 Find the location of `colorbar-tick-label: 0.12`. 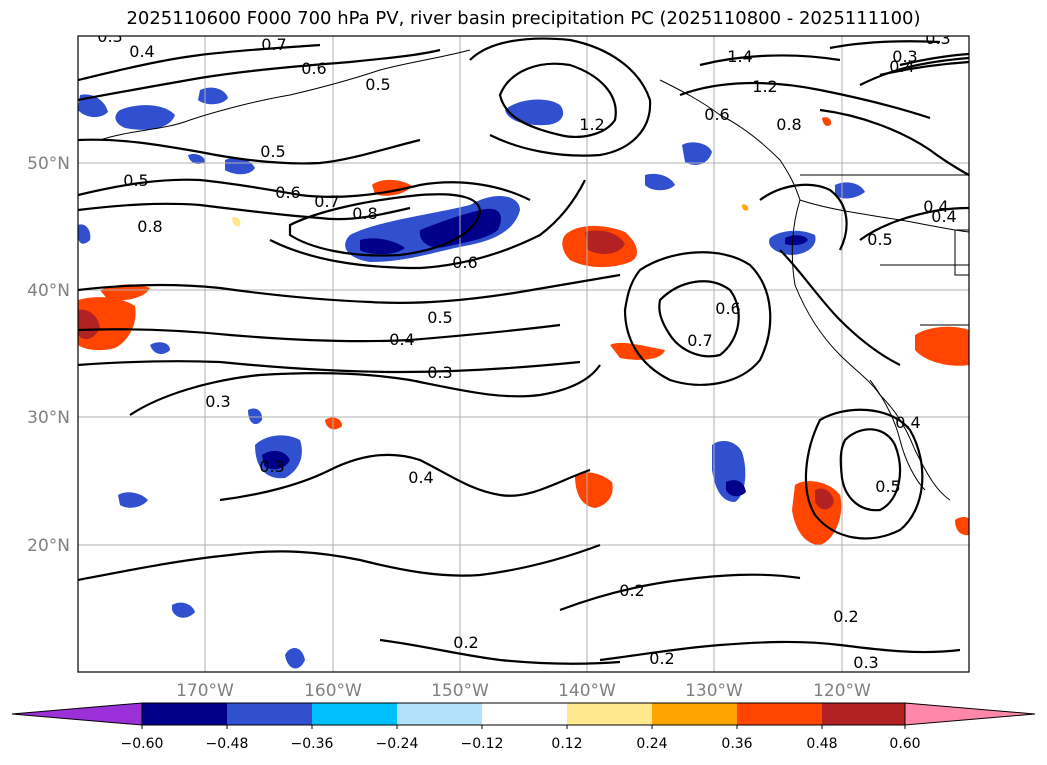

colorbar-tick-label: 0.12 is located at coordinates (566, 744).